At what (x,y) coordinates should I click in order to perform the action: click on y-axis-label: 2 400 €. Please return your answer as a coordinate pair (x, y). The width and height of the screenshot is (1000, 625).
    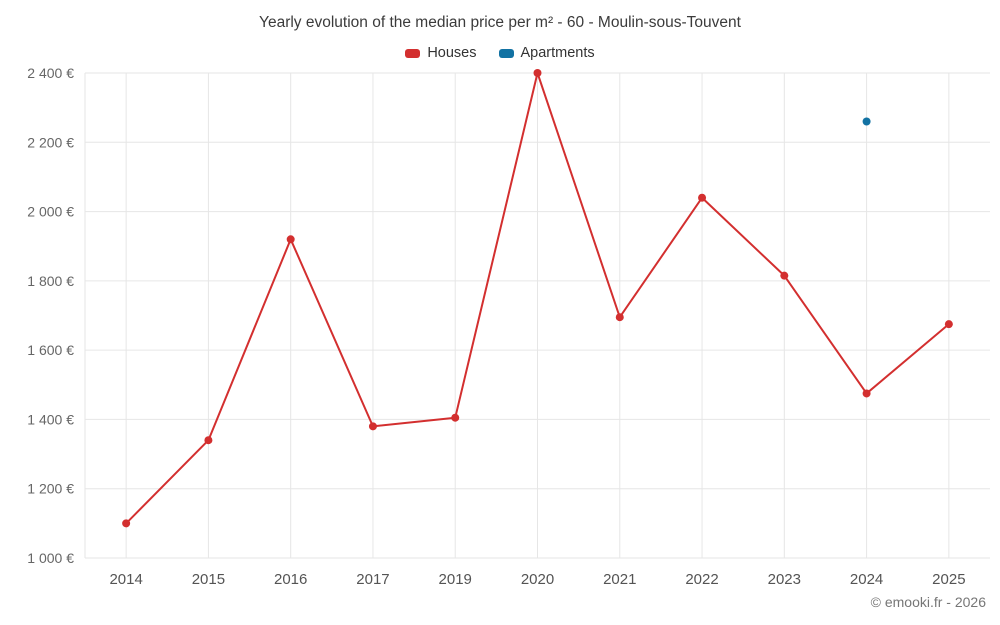
    Looking at the image, I should click on (50, 73).